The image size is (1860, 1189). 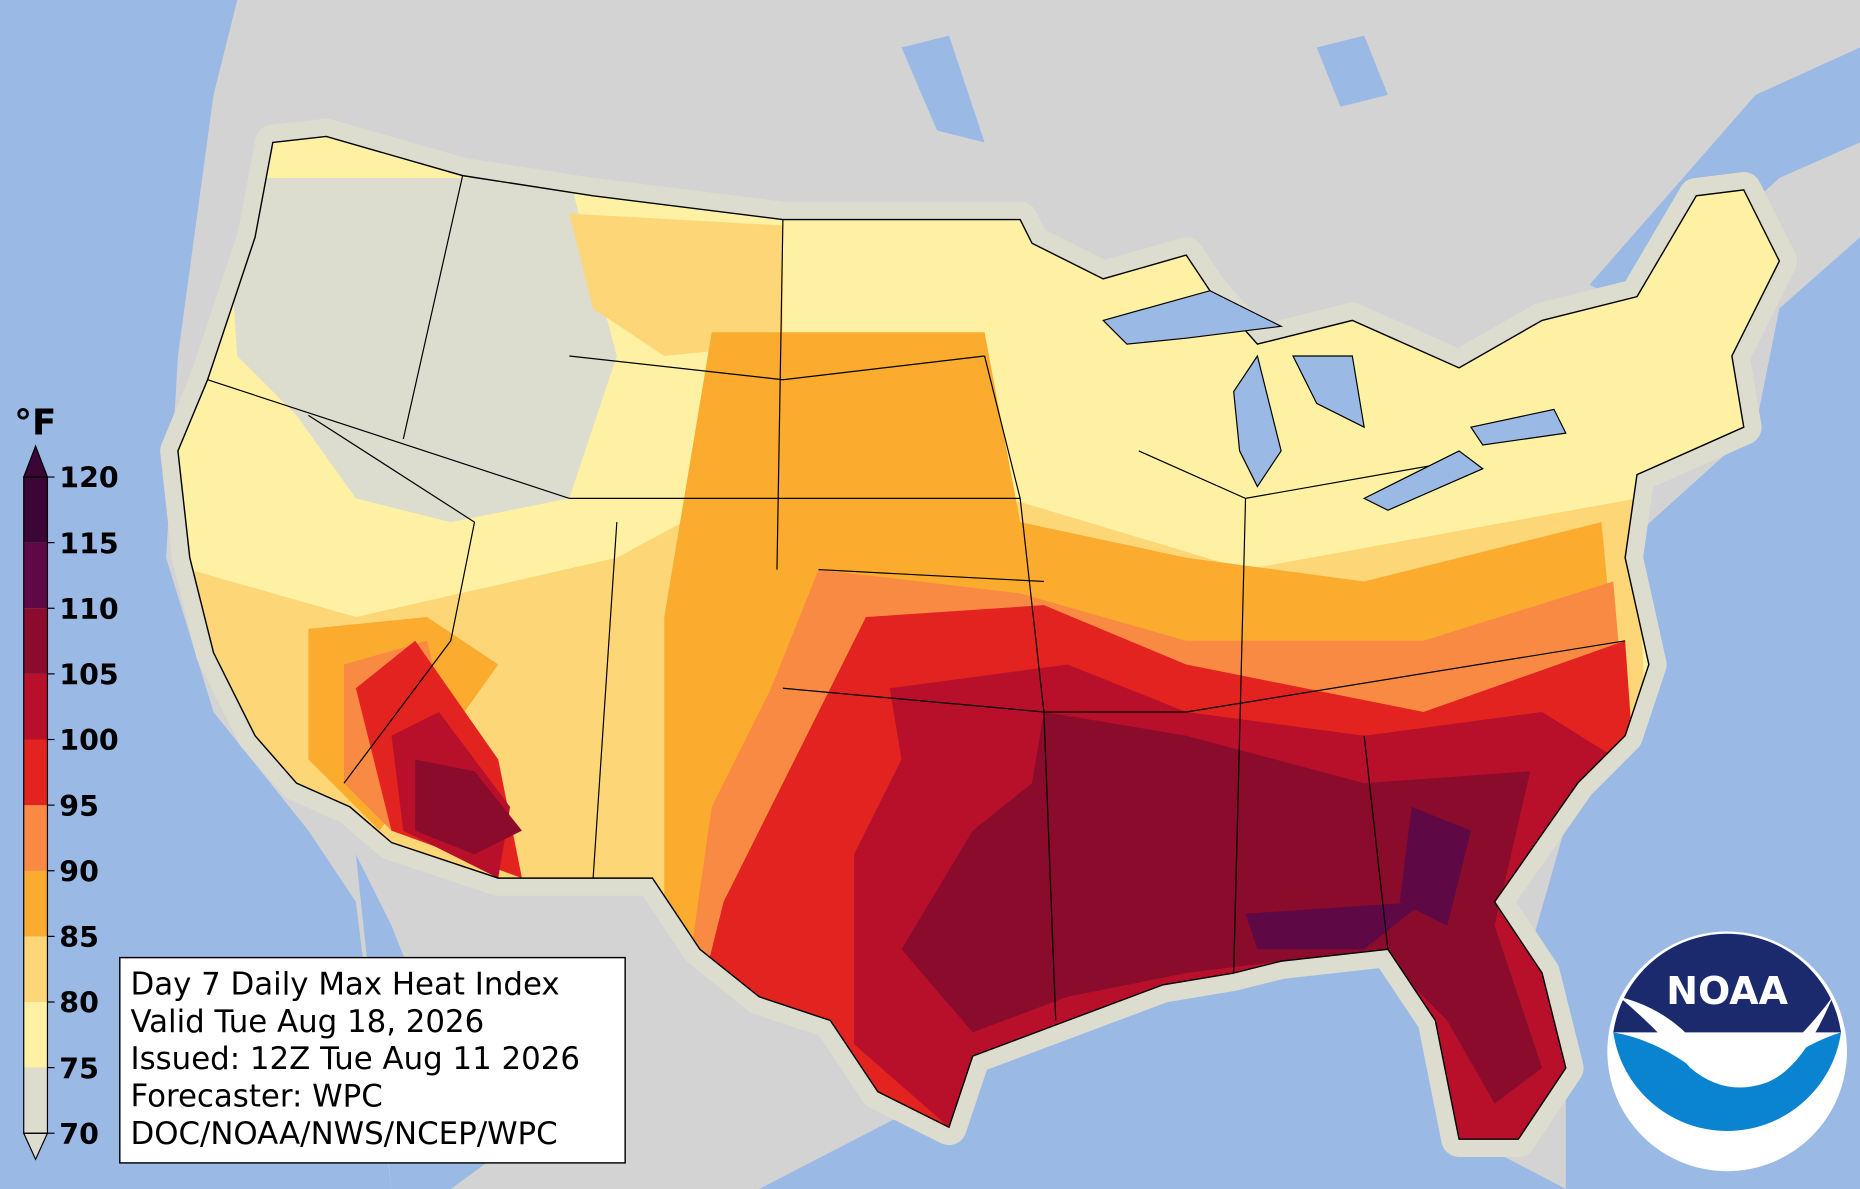 What do you see at coordinates (1727, 991) in the screenshot?
I see `logo-text: NOAA` at bounding box center [1727, 991].